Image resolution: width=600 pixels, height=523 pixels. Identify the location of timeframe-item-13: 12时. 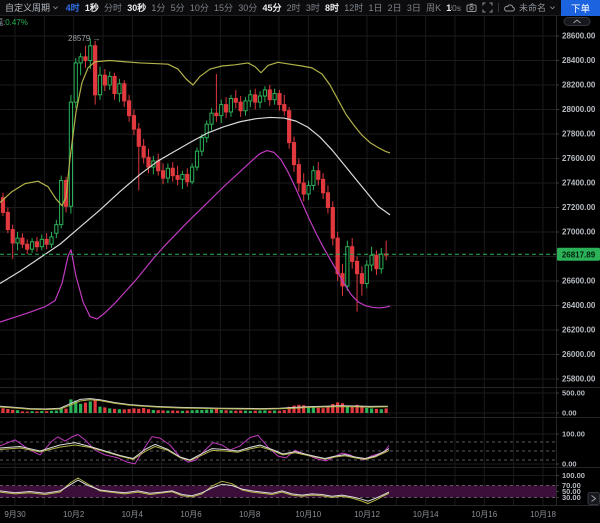
(354, 8).